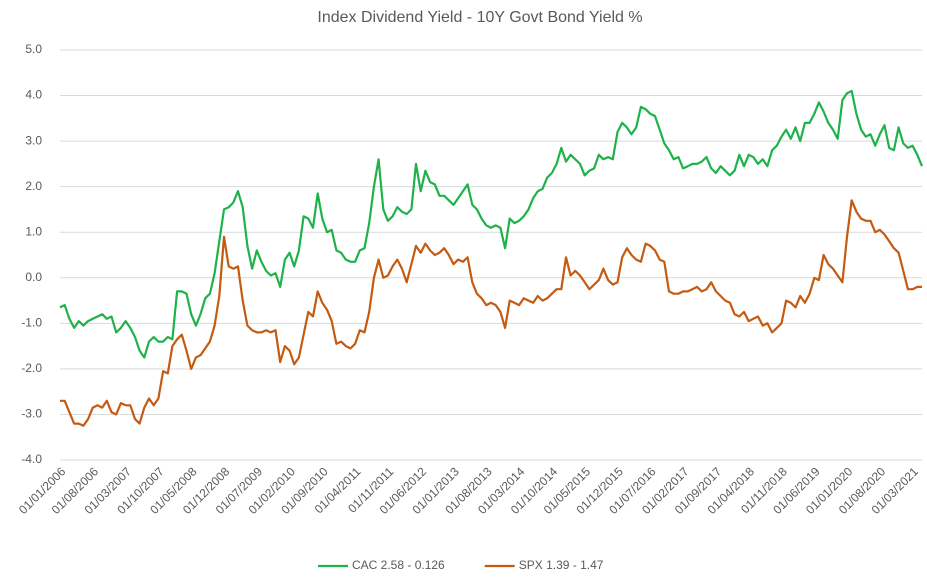 The width and height of the screenshot is (927, 581). Describe the element at coordinates (31, 459) in the screenshot. I see `y-tick-label: -4.0` at that location.